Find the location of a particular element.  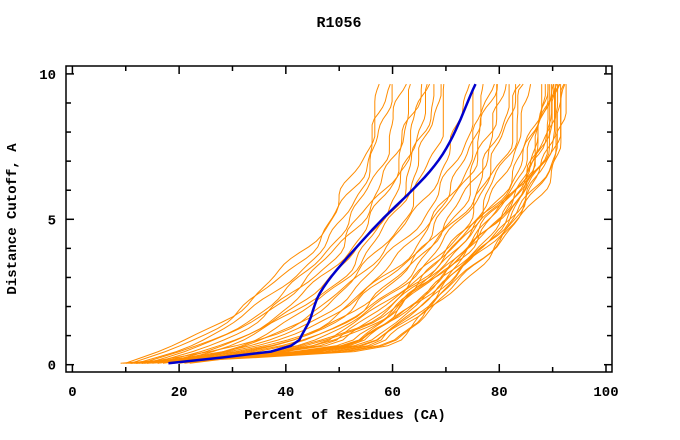

x-tick-label: 60 is located at coordinates (392, 393).